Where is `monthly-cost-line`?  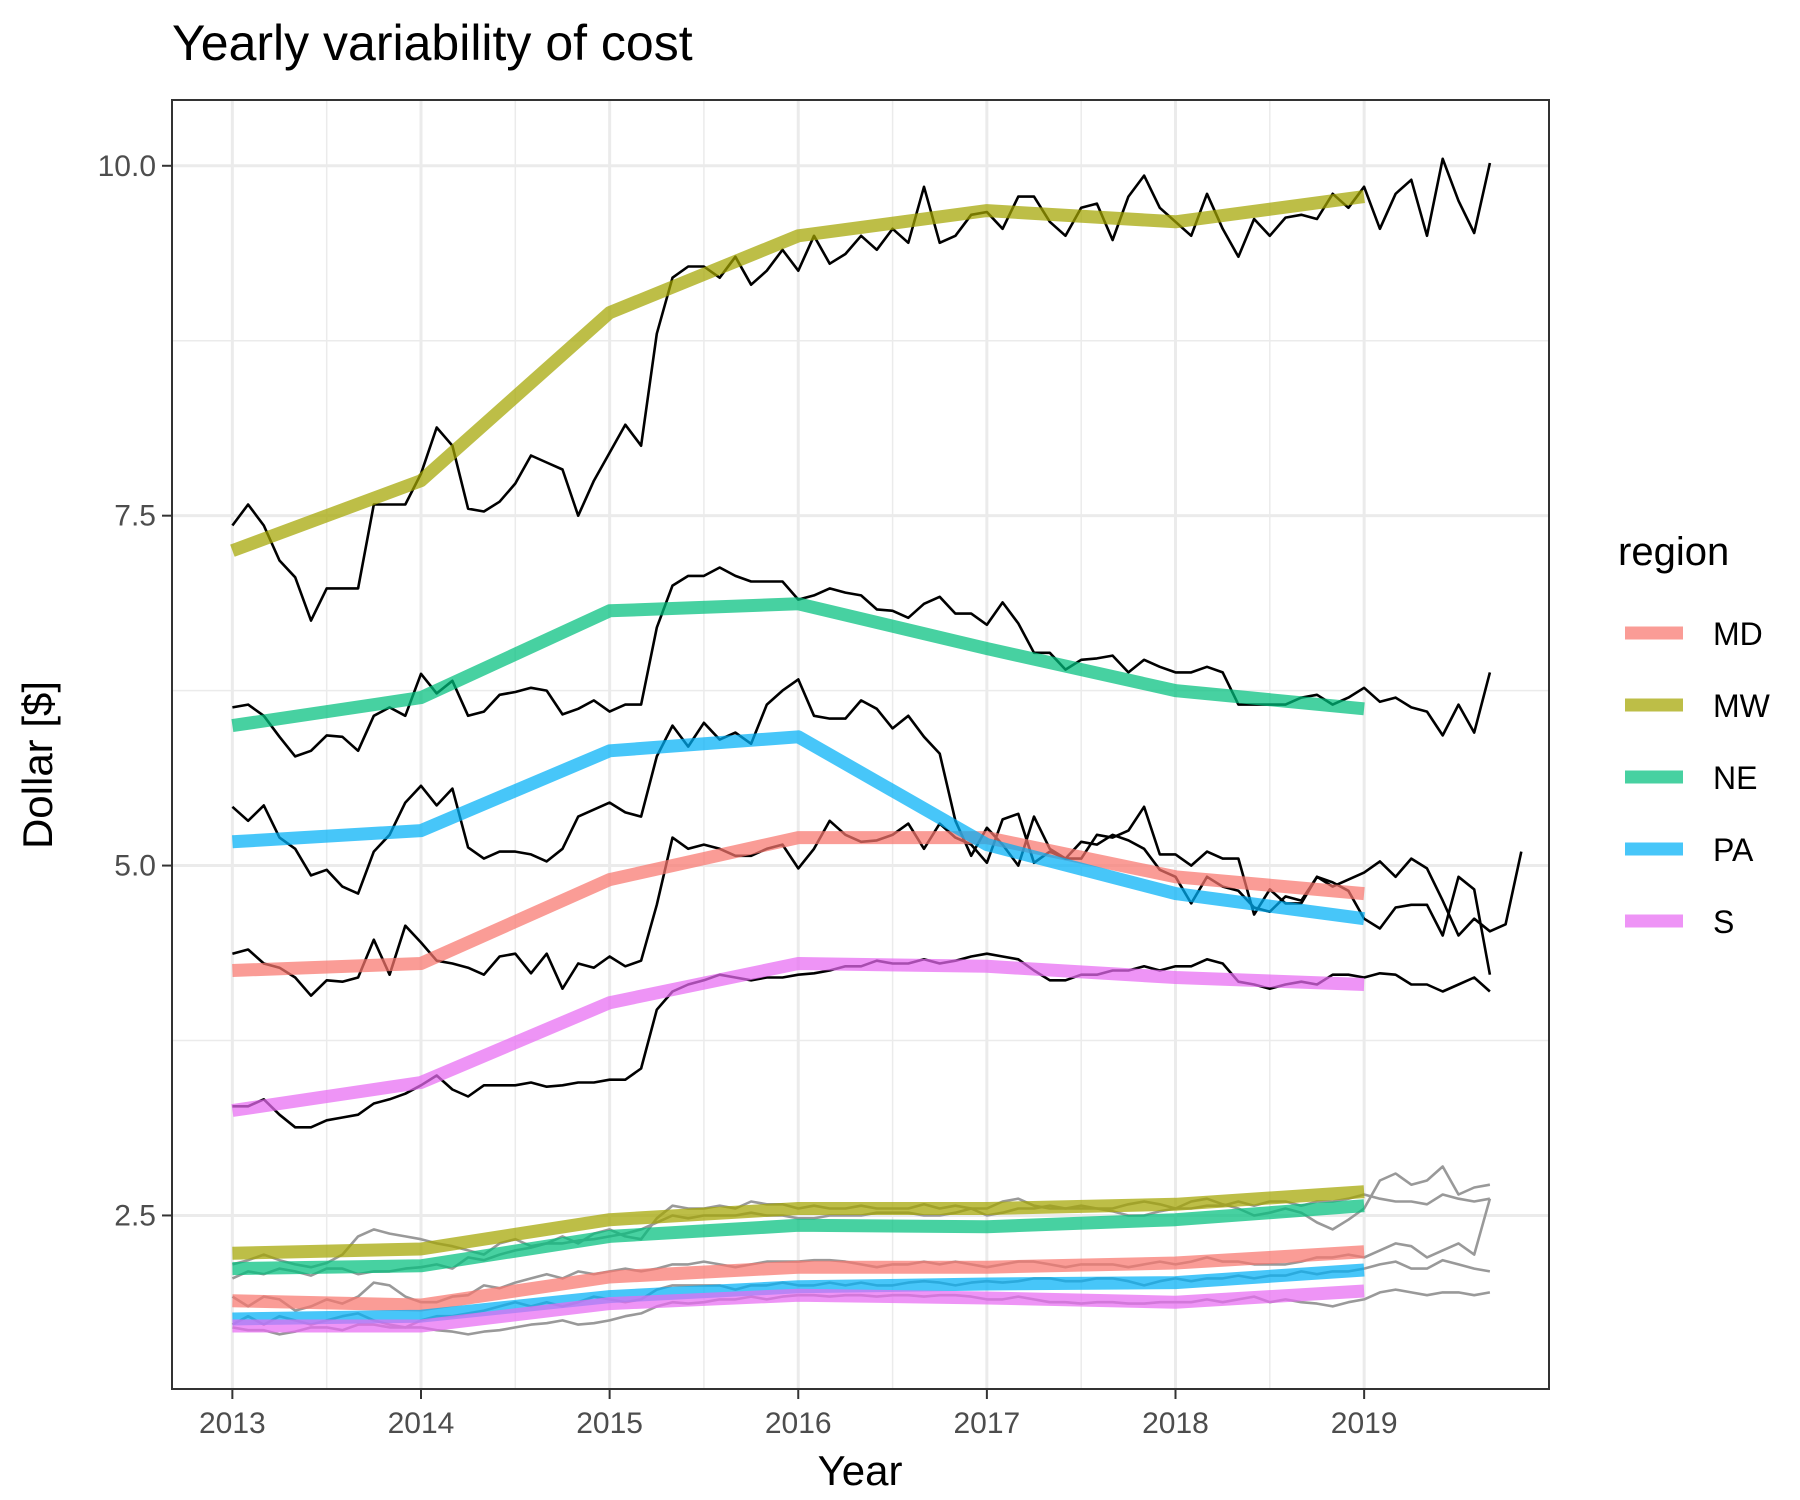 monthly-cost-line is located at coordinates (861, 826).